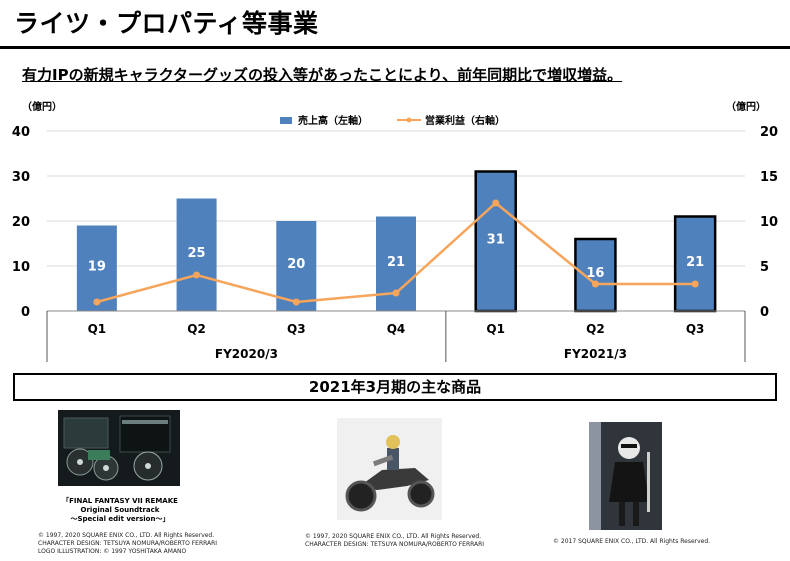 The image size is (790, 561). What do you see at coordinates (409, 120) in the screenshot?
I see `legend-line-marker` at bounding box center [409, 120].